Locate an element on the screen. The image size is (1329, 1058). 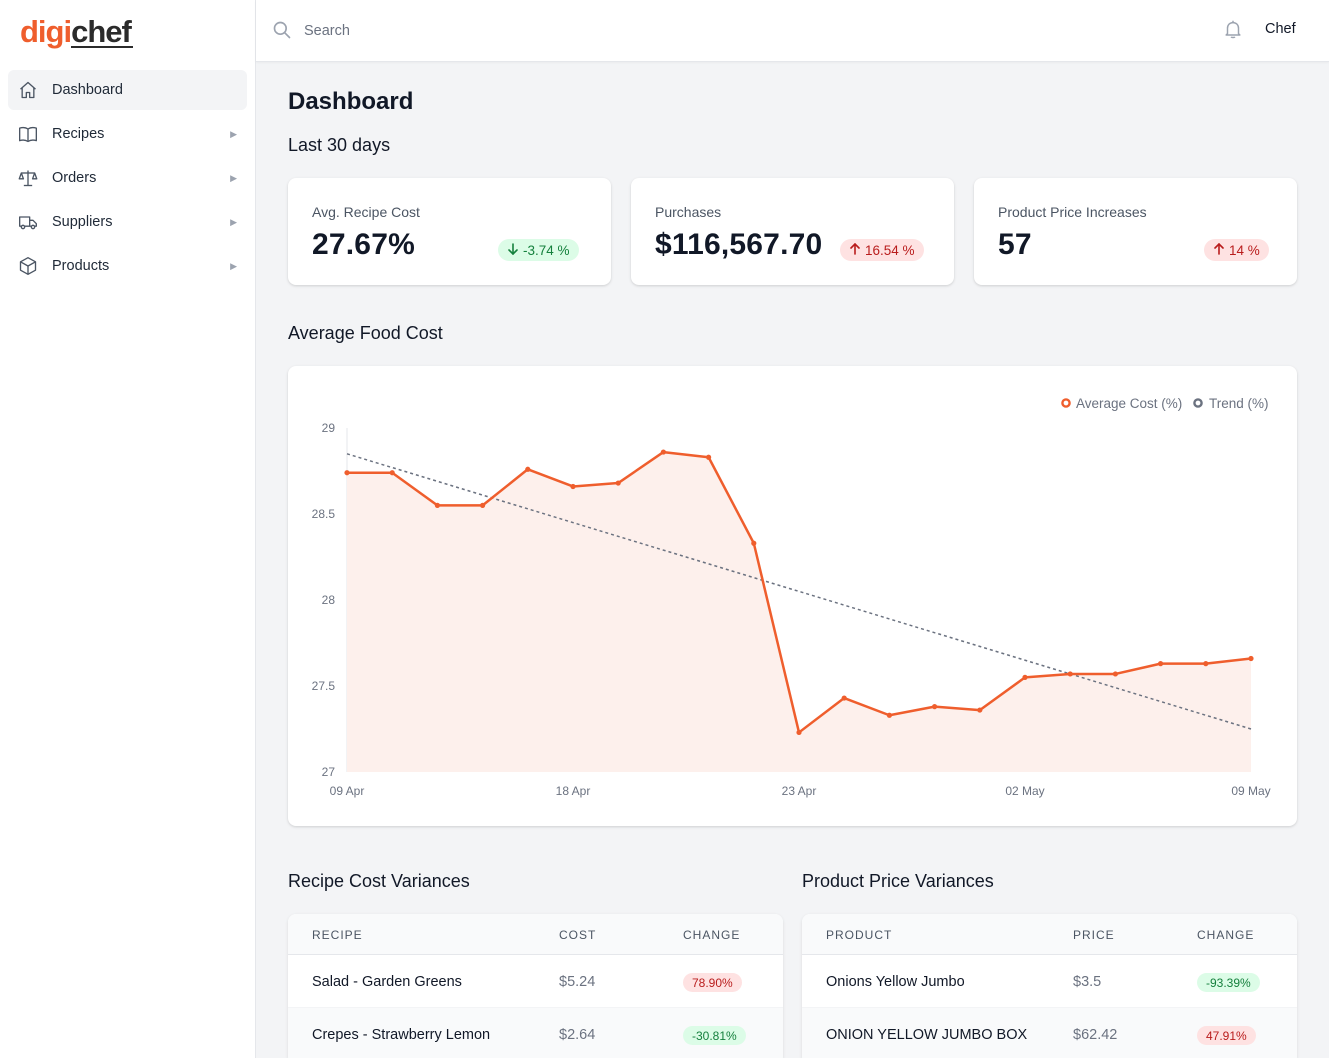
column-header: COST is located at coordinates (578, 935).